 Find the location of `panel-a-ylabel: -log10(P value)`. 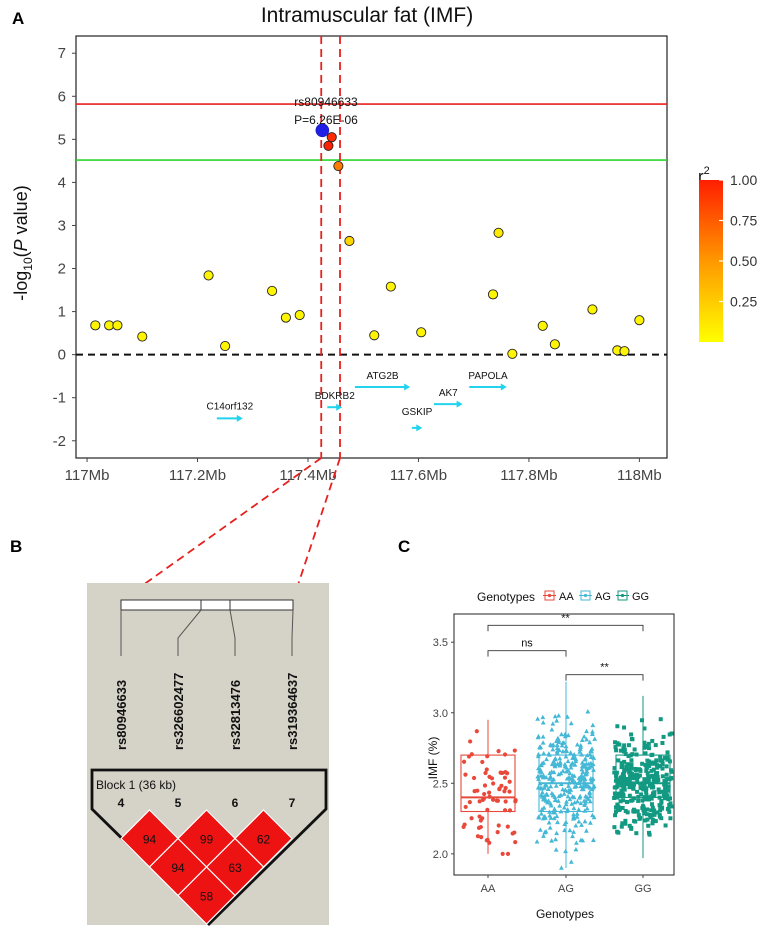

panel-a-ylabel: -log10(P value) is located at coordinates (23, 242).